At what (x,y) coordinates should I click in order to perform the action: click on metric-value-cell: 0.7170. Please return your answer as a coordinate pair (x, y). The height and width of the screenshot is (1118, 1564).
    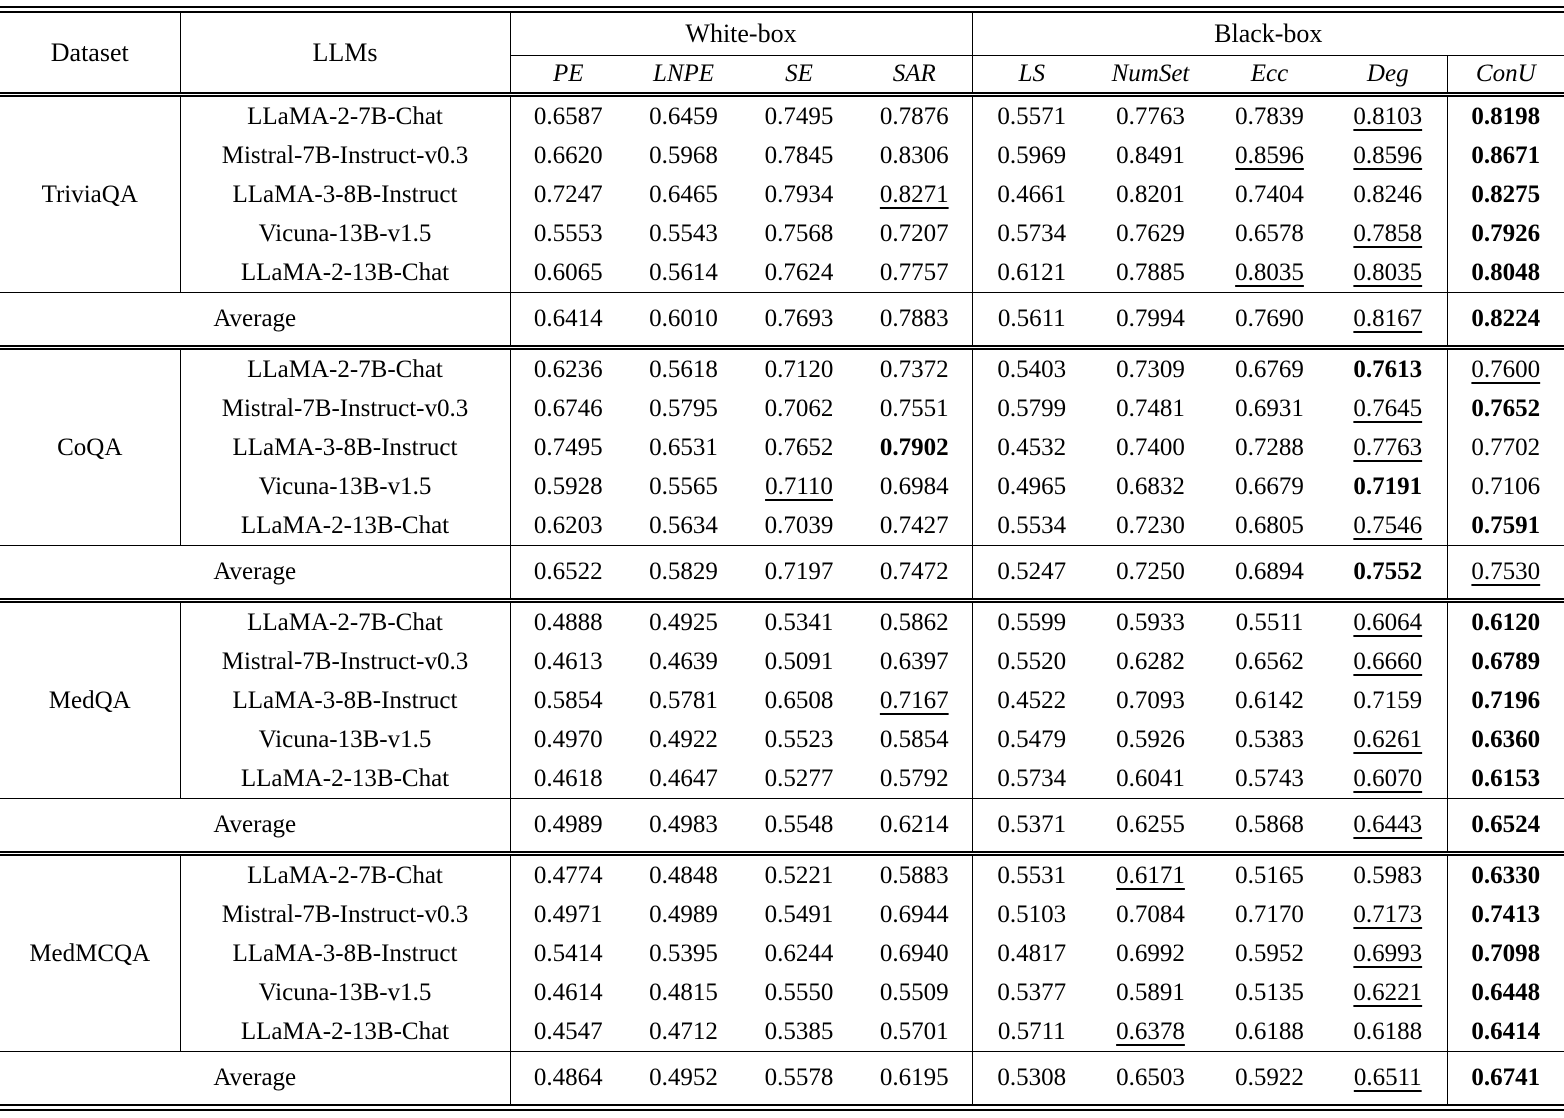
    Looking at the image, I should click on (1269, 914).